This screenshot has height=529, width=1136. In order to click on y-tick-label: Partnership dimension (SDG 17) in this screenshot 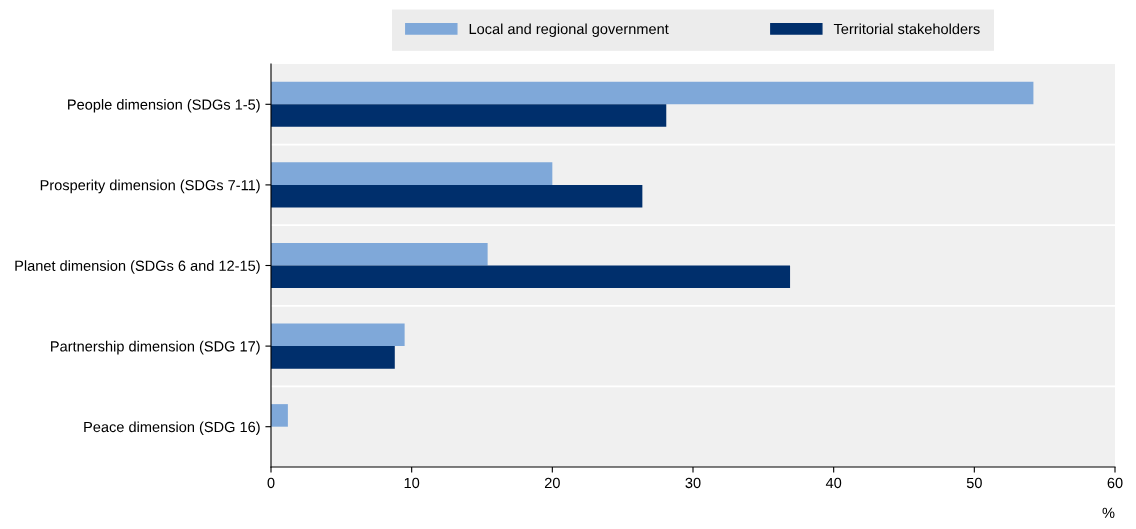, I will do `click(155, 347)`.